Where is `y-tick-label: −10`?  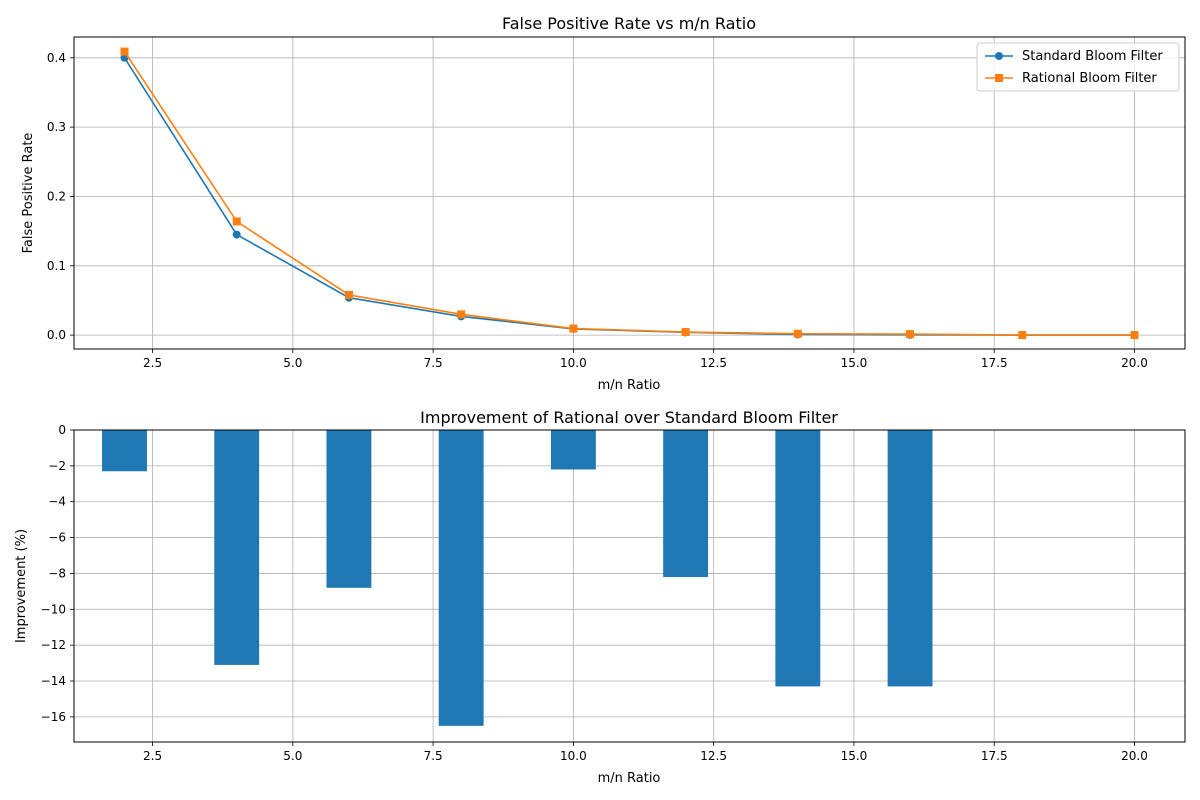 y-tick-label: −10 is located at coordinates (53, 609).